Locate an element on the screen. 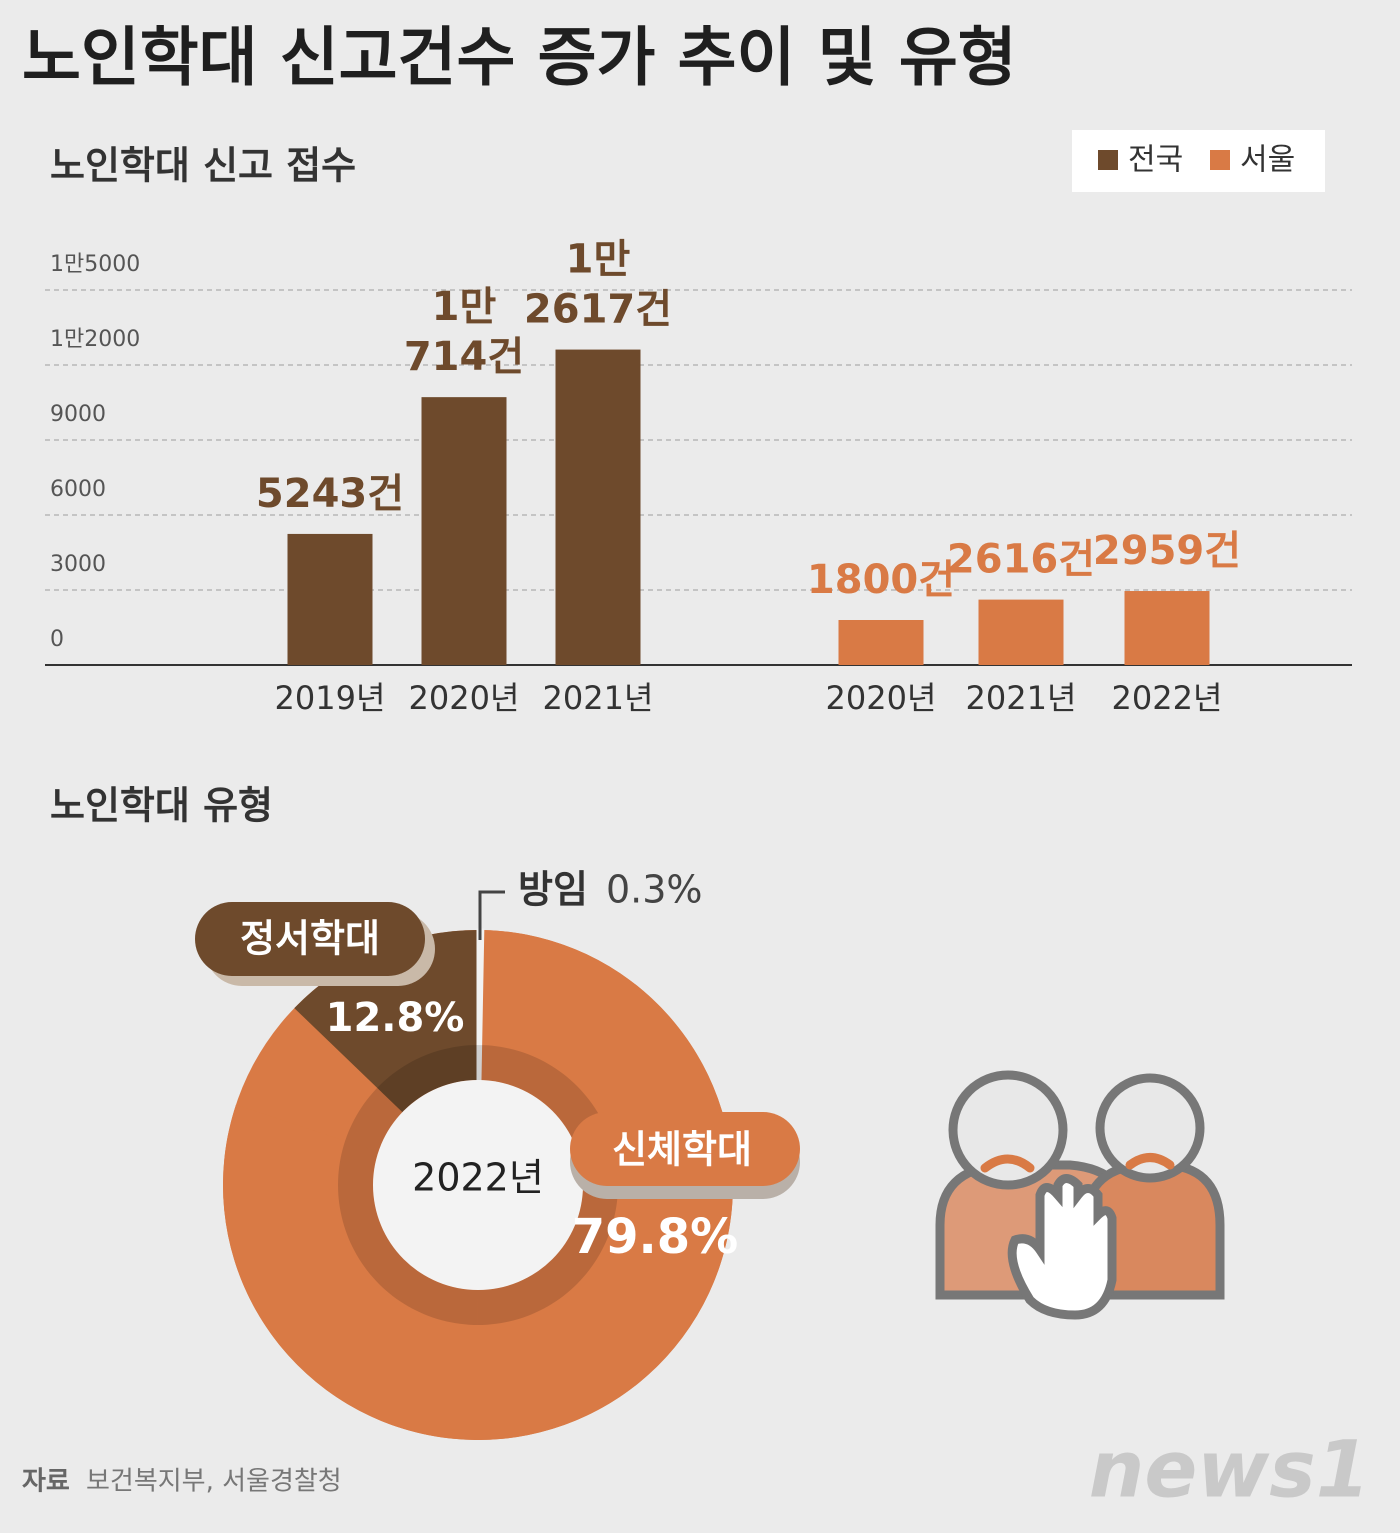 The image size is (1400, 1533). value-label: 2959건 is located at coordinates (1167, 551).